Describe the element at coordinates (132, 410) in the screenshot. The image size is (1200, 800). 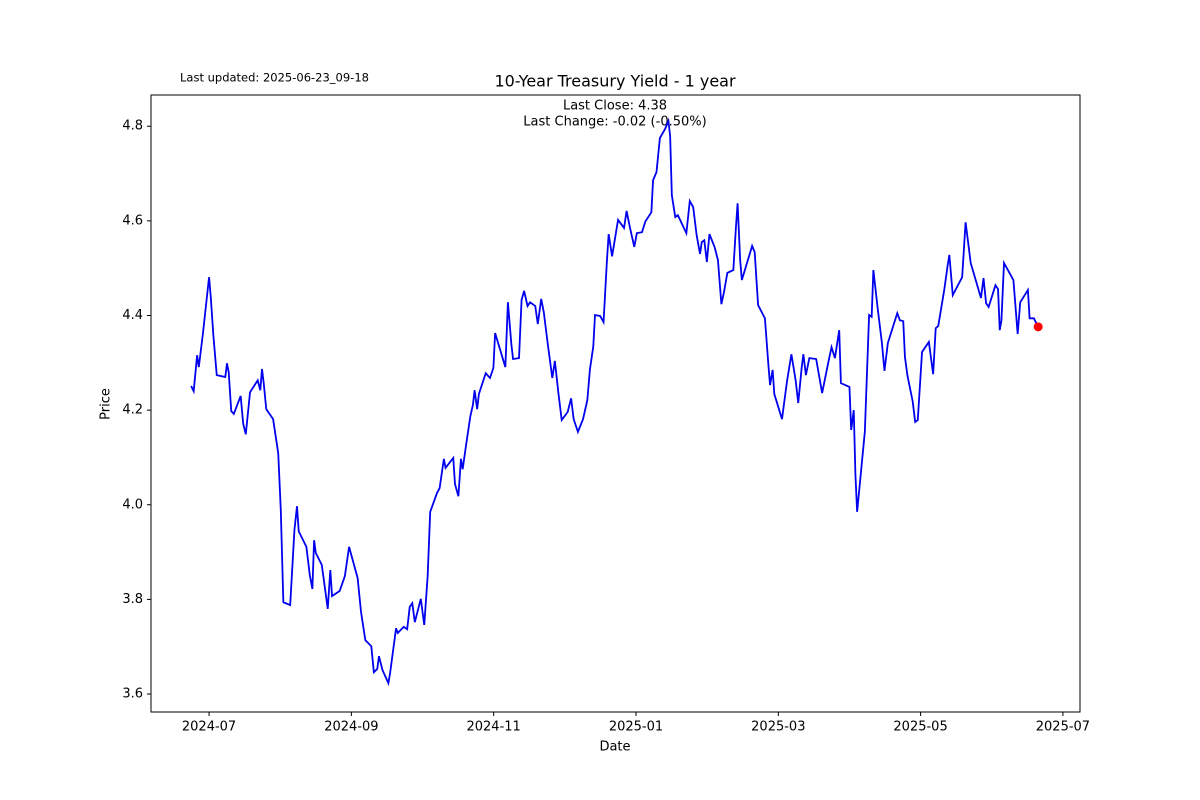
I see `y-tick-label: 4.2` at that location.